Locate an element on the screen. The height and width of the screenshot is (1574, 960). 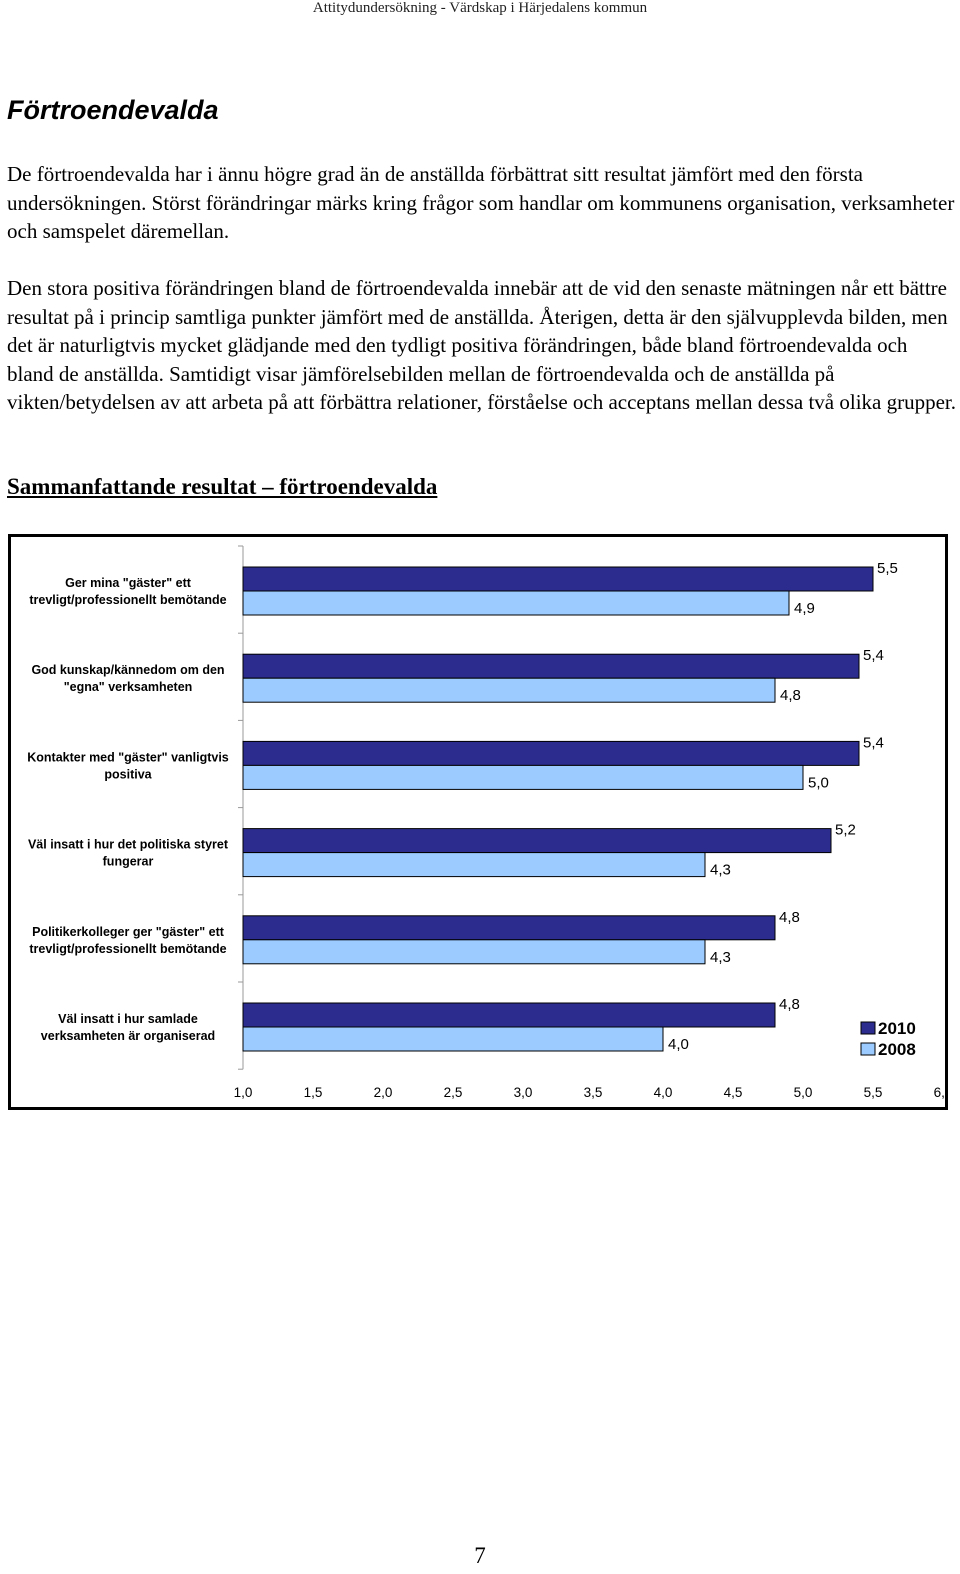
section-title: Förtroendevalda is located at coordinates (113, 110).